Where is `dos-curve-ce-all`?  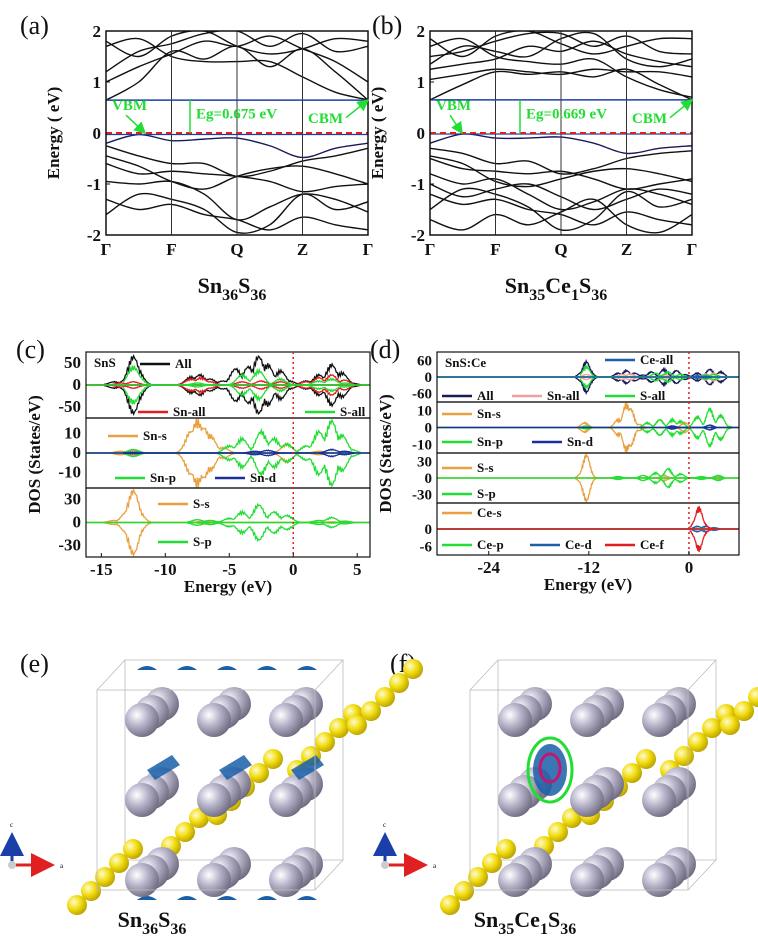
dos-curve-ce-all is located at coordinates (701, 376).